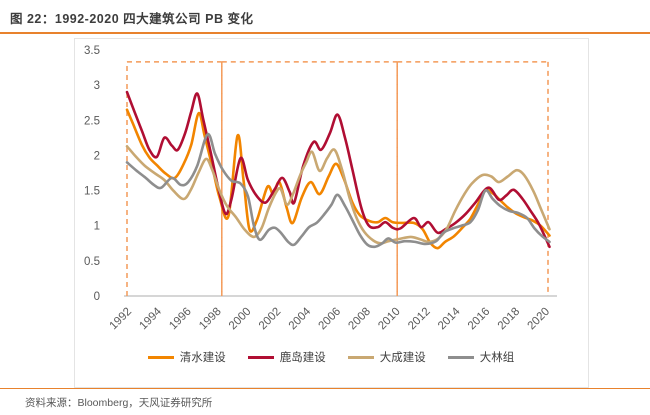 The height and width of the screenshot is (415, 650). What do you see at coordinates (97, 227) in the screenshot?
I see `y-axis-tick-label: 1` at bounding box center [97, 227].